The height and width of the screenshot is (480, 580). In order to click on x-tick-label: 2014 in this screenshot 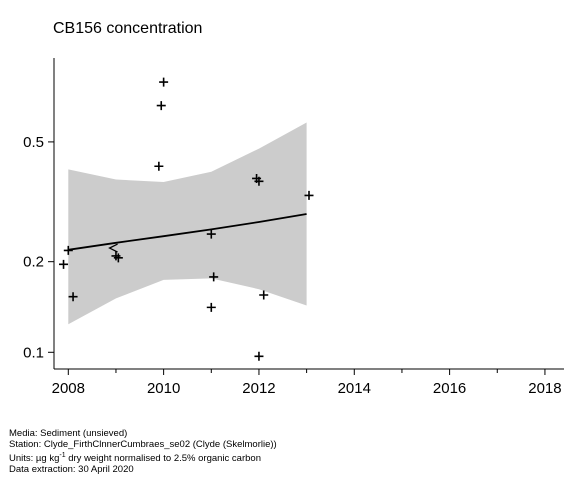, I will do `click(354, 388)`.